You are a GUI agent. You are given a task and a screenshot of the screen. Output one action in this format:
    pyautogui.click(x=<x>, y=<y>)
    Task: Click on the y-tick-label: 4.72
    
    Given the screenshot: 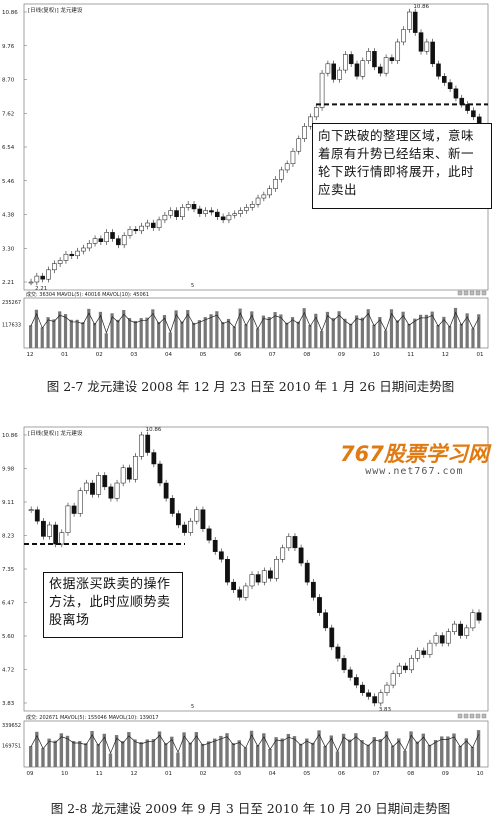 What is the action you would take?
    pyautogui.click(x=8, y=671)
    